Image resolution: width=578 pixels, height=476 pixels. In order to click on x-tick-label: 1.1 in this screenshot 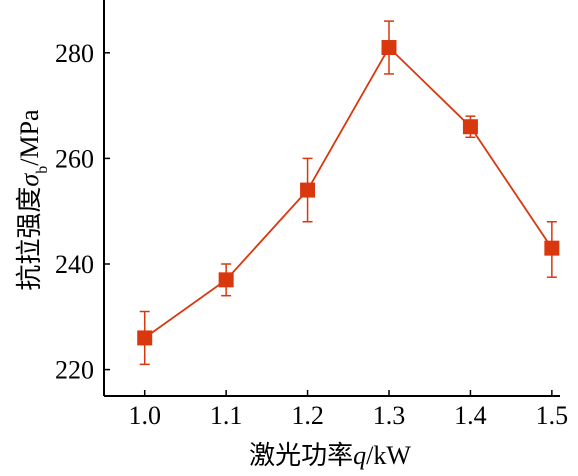, I will do `click(226, 415)`.